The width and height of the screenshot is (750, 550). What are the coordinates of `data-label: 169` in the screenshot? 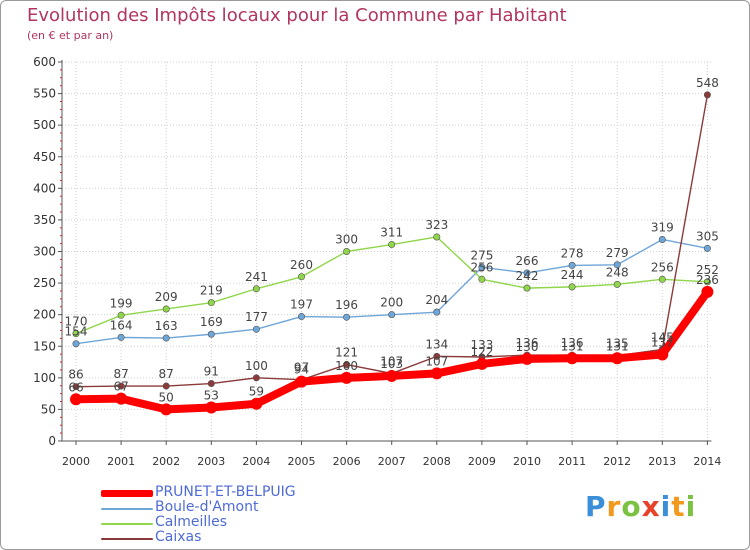 It's located at (211, 322).